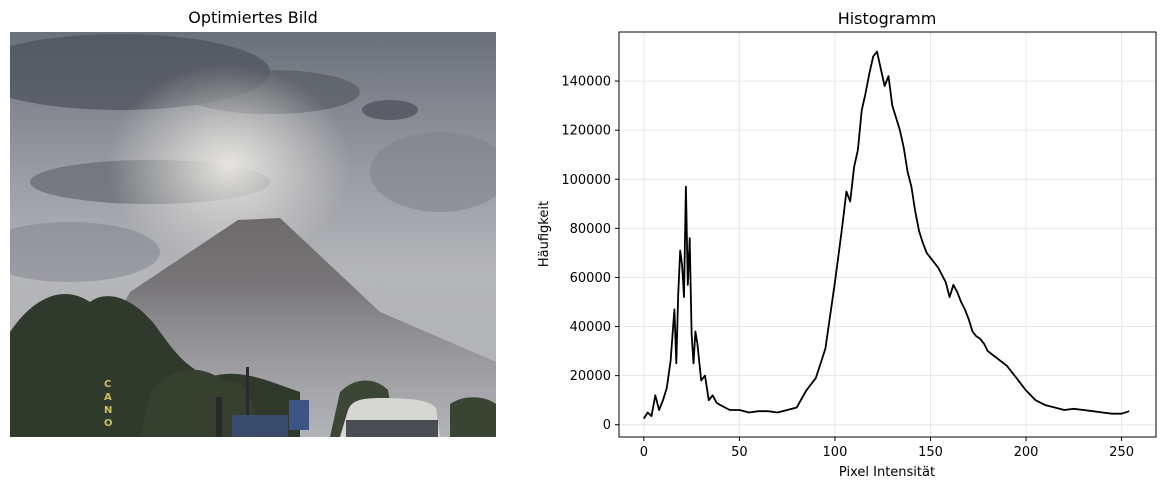 The image size is (1164, 490). What do you see at coordinates (544, 234) in the screenshot?
I see `y-axis-label: Häufigkeit` at bounding box center [544, 234].